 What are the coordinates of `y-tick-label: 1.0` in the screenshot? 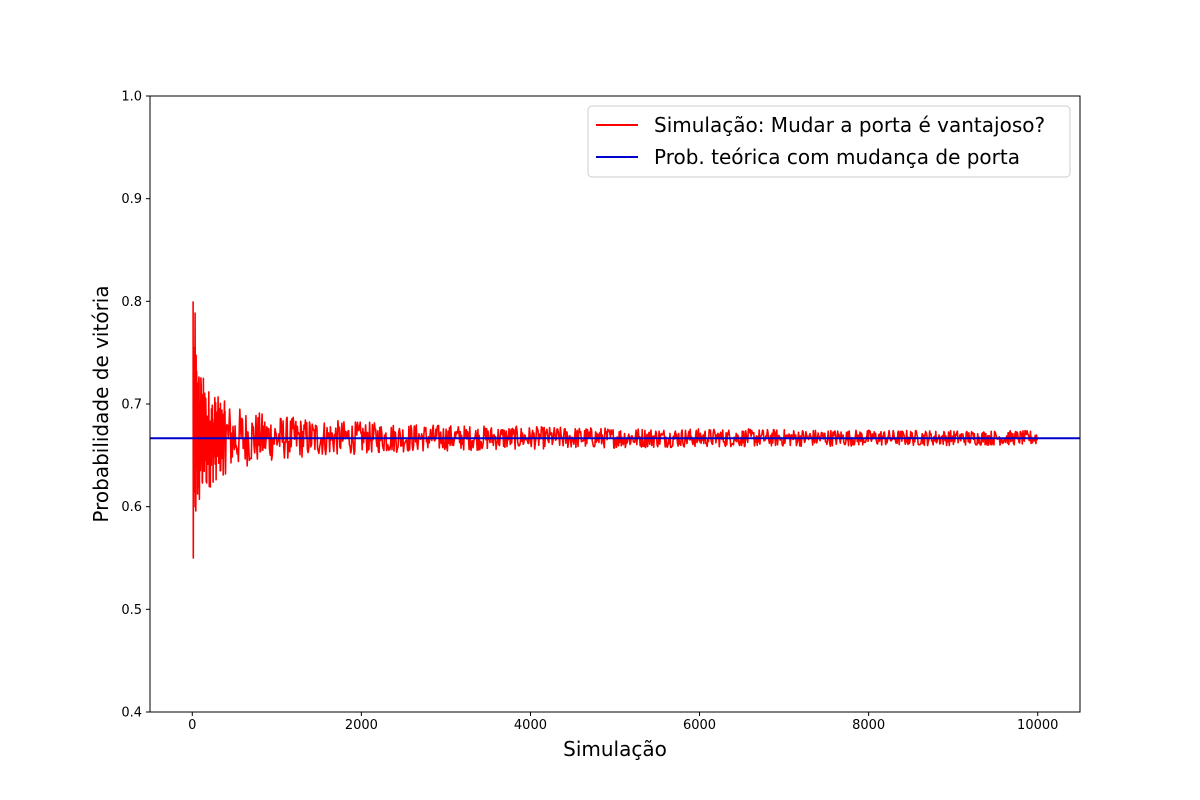 It's located at (131, 97).